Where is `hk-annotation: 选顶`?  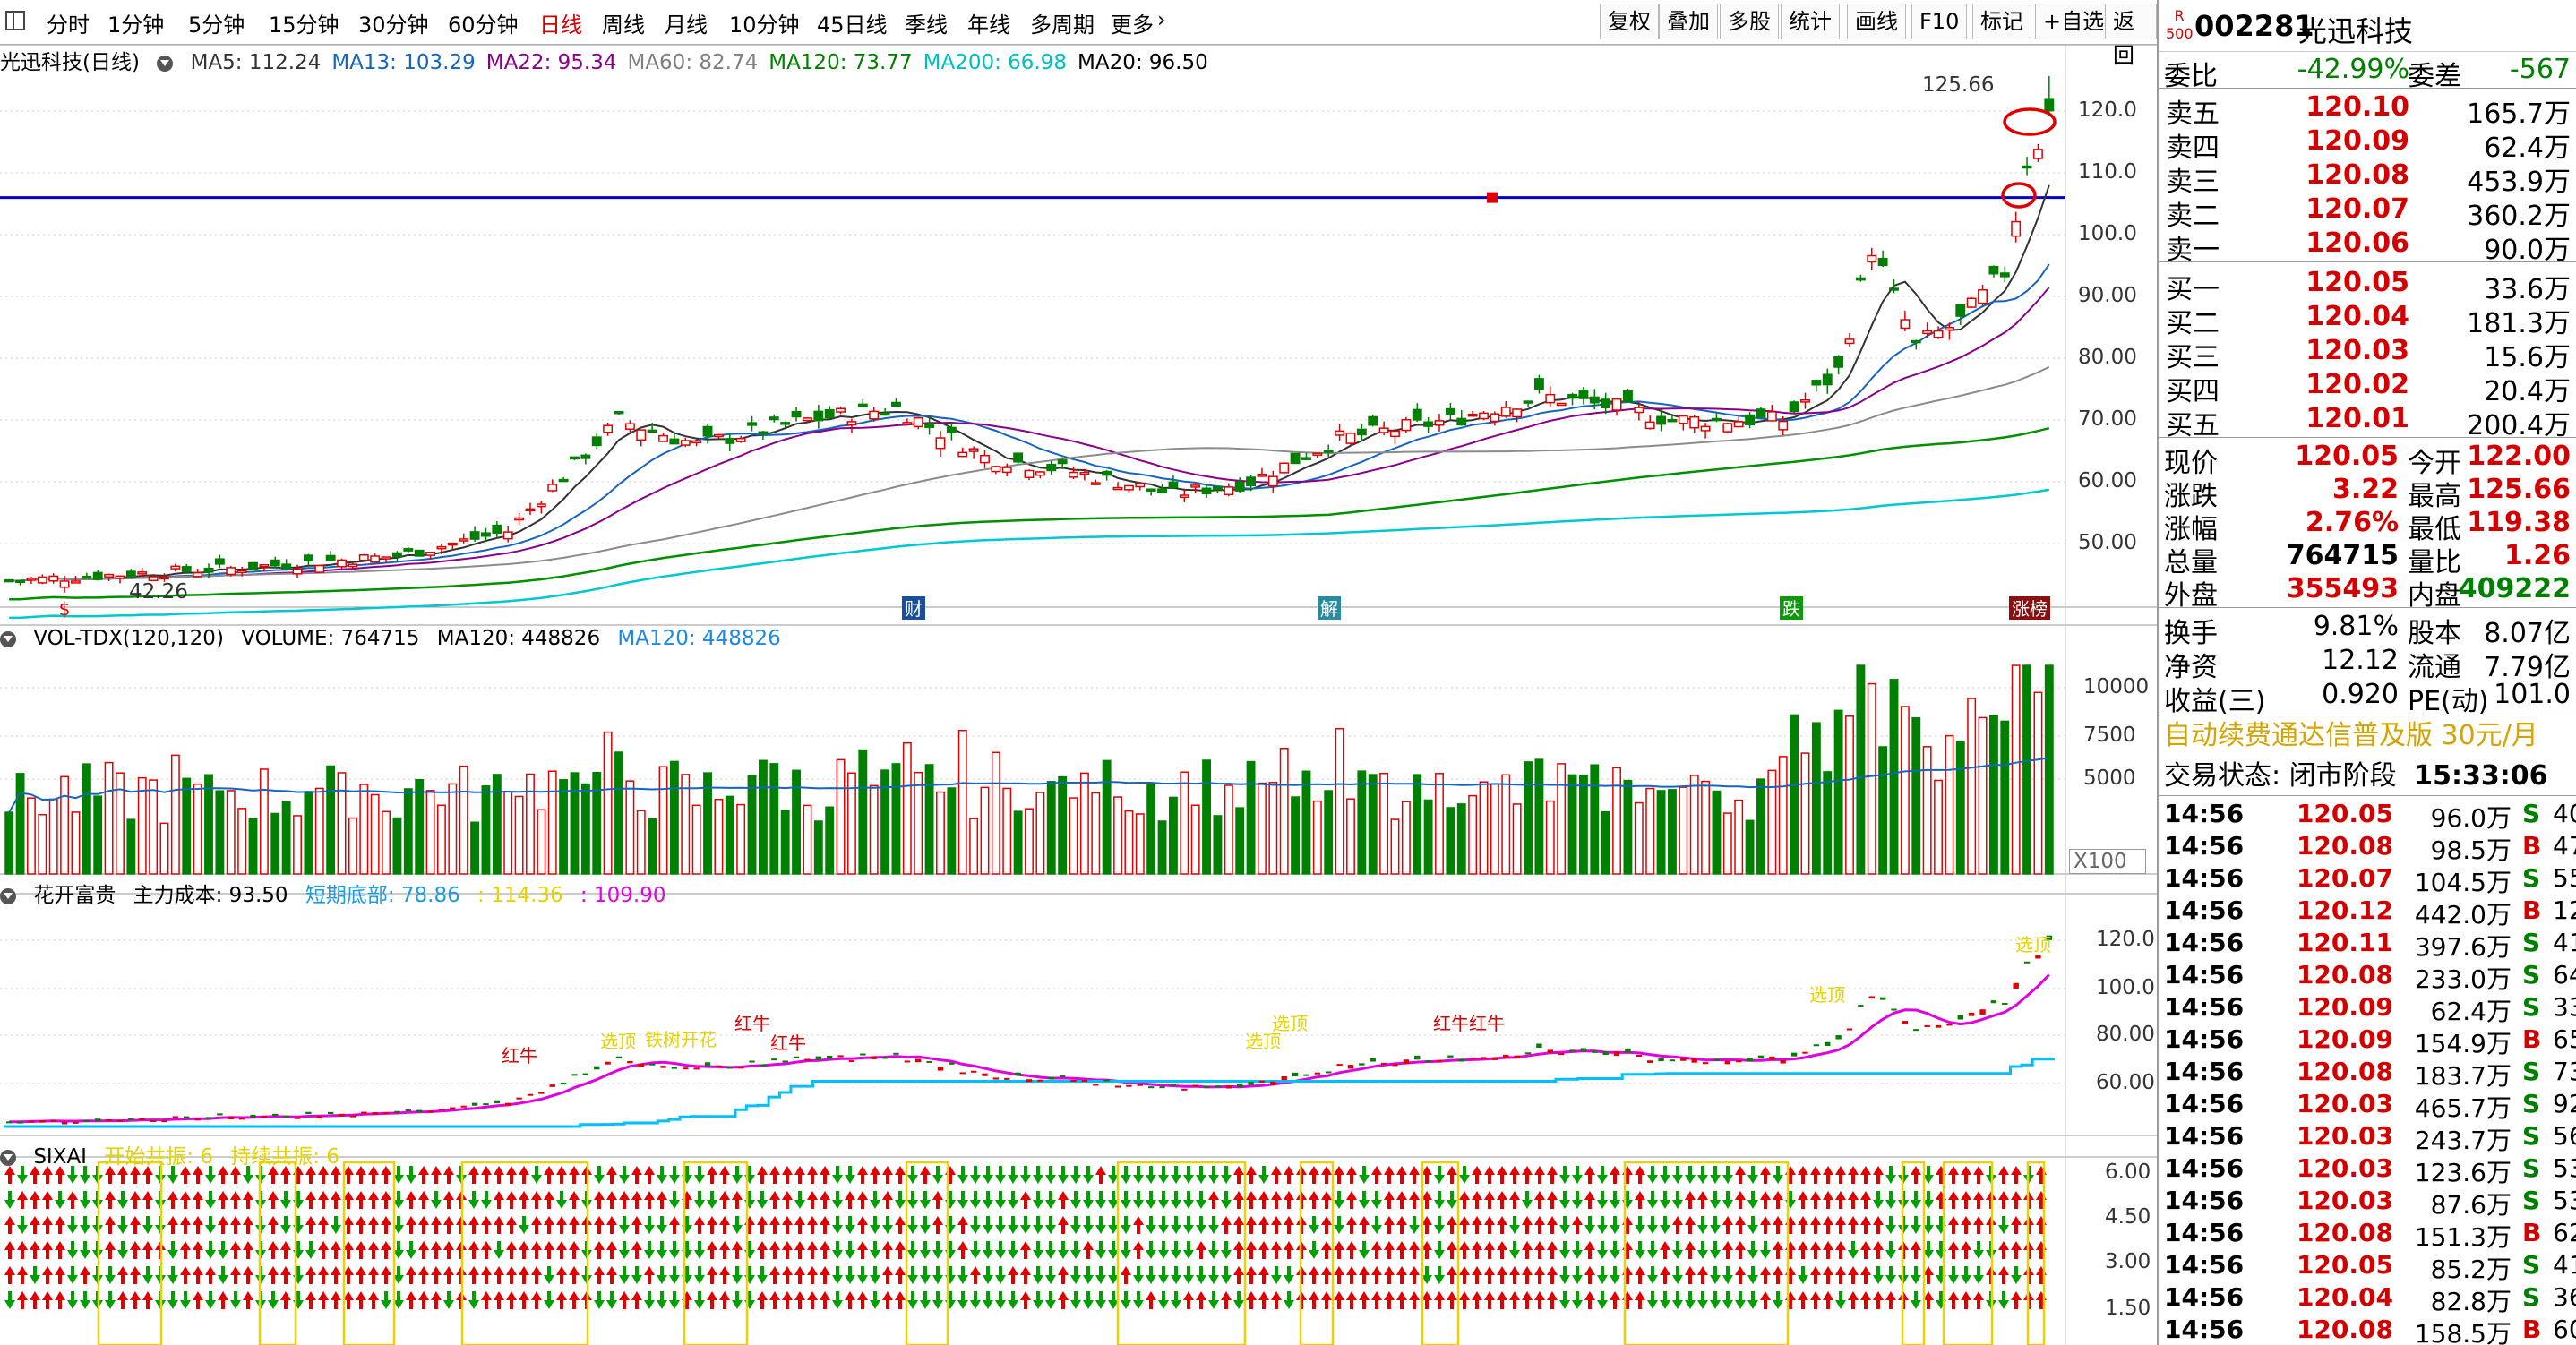
hk-annotation: 选顶 is located at coordinates (618, 1042).